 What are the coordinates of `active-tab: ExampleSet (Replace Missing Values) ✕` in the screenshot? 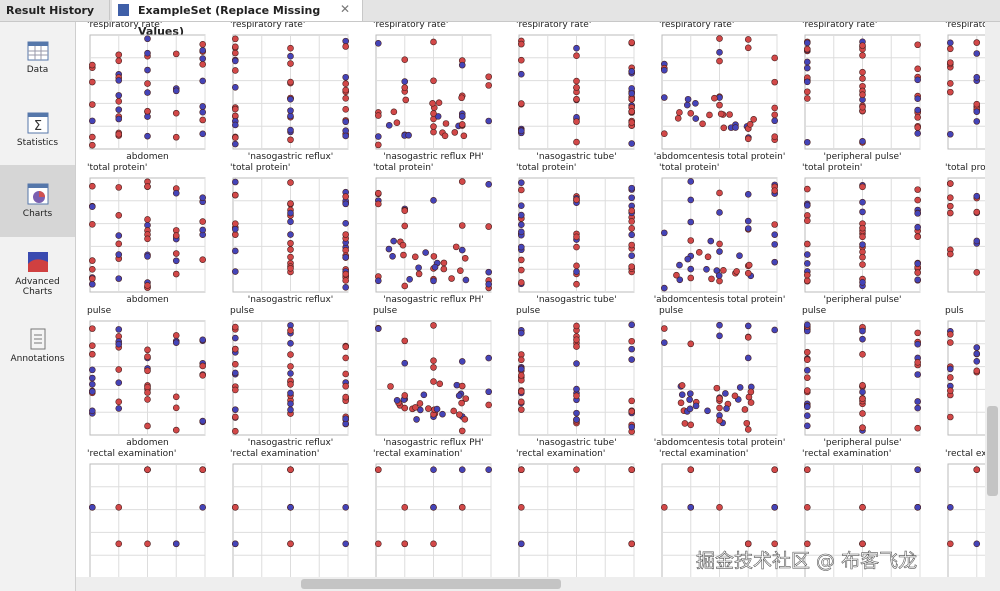 It's located at (237, 19).